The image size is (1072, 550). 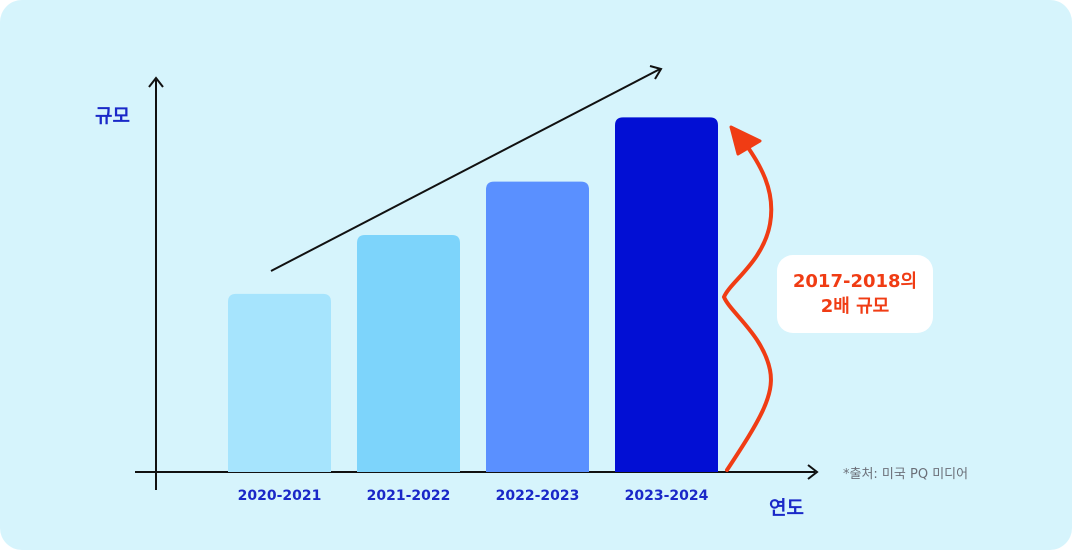 I want to click on x-tick-label: 2021-2022, so click(x=409, y=496).